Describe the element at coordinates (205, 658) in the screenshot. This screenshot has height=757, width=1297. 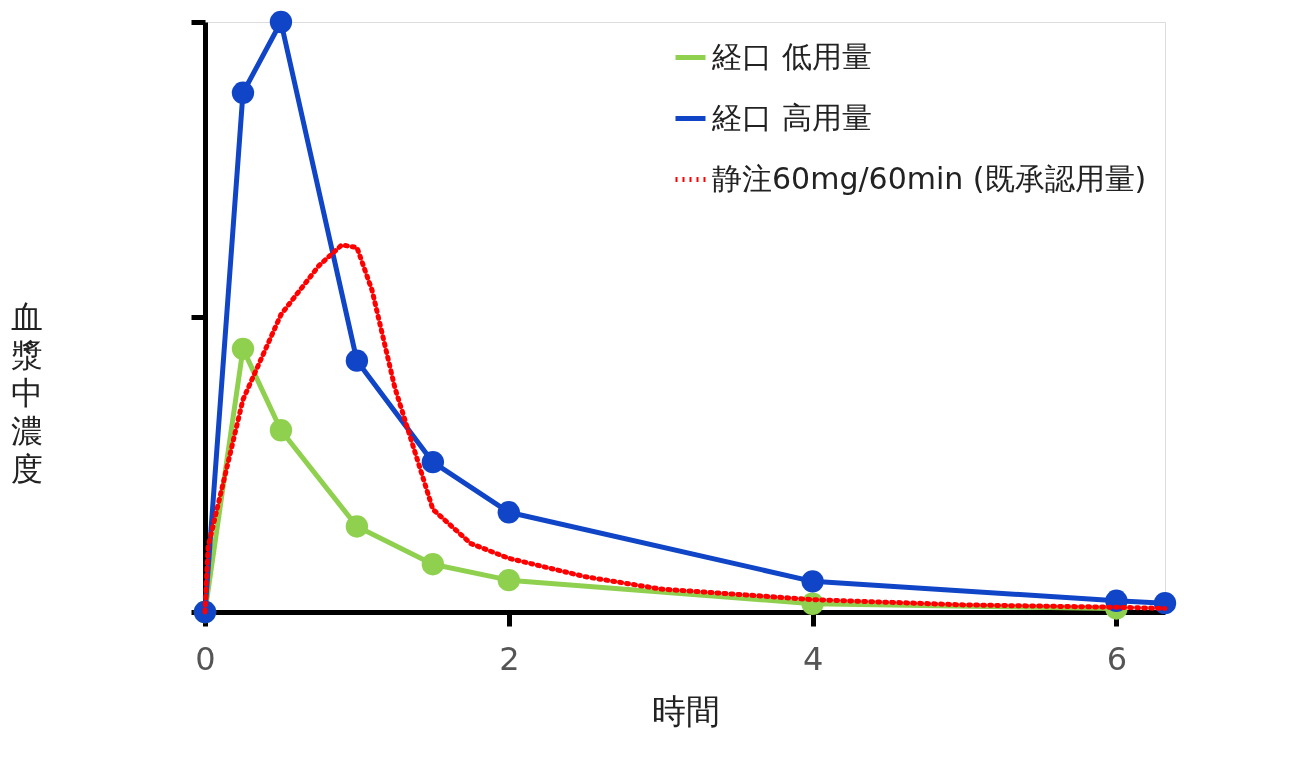
I see `x-tick-label: 0` at that location.